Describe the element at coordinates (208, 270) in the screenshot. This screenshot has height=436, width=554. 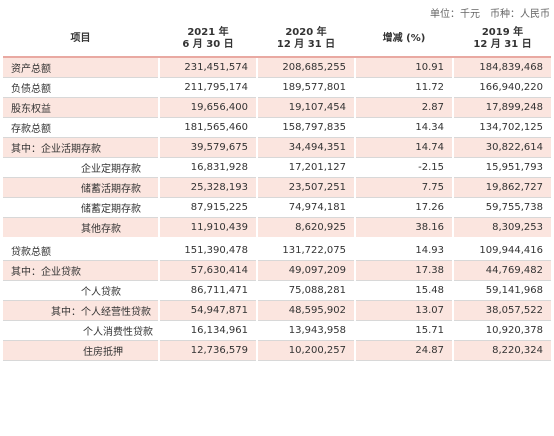
I see `cell-2021: 57,630,414` at that location.